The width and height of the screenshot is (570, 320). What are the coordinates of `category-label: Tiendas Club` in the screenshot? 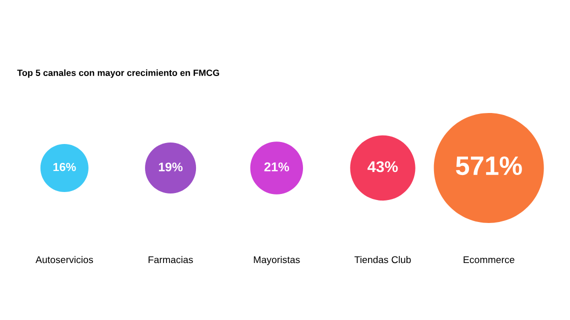 It's located at (382, 260).